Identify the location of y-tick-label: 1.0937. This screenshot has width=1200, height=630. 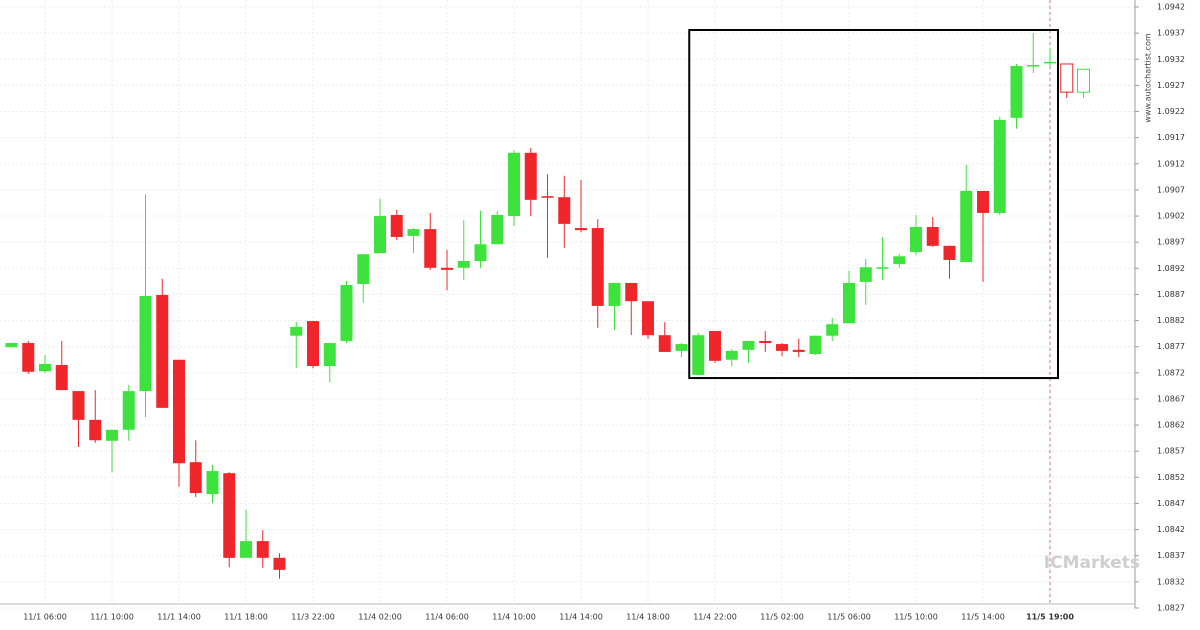
(1171, 33).